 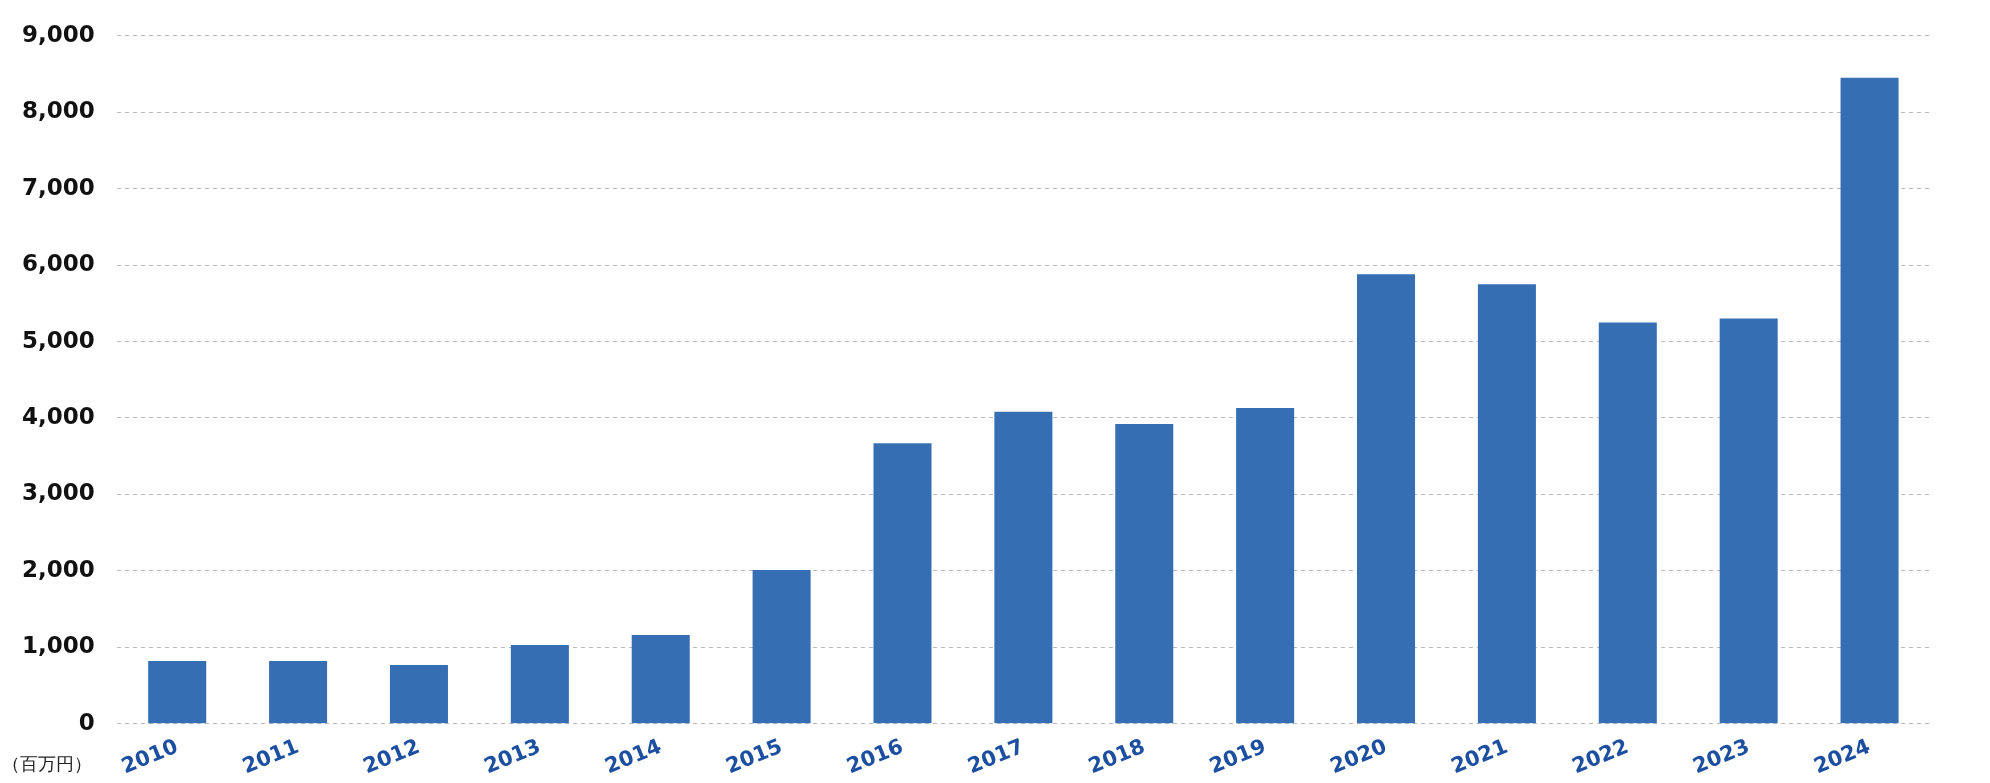 What do you see at coordinates (270, 756) in the screenshot?
I see `x-tick-label: 2011` at bounding box center [270, 756].